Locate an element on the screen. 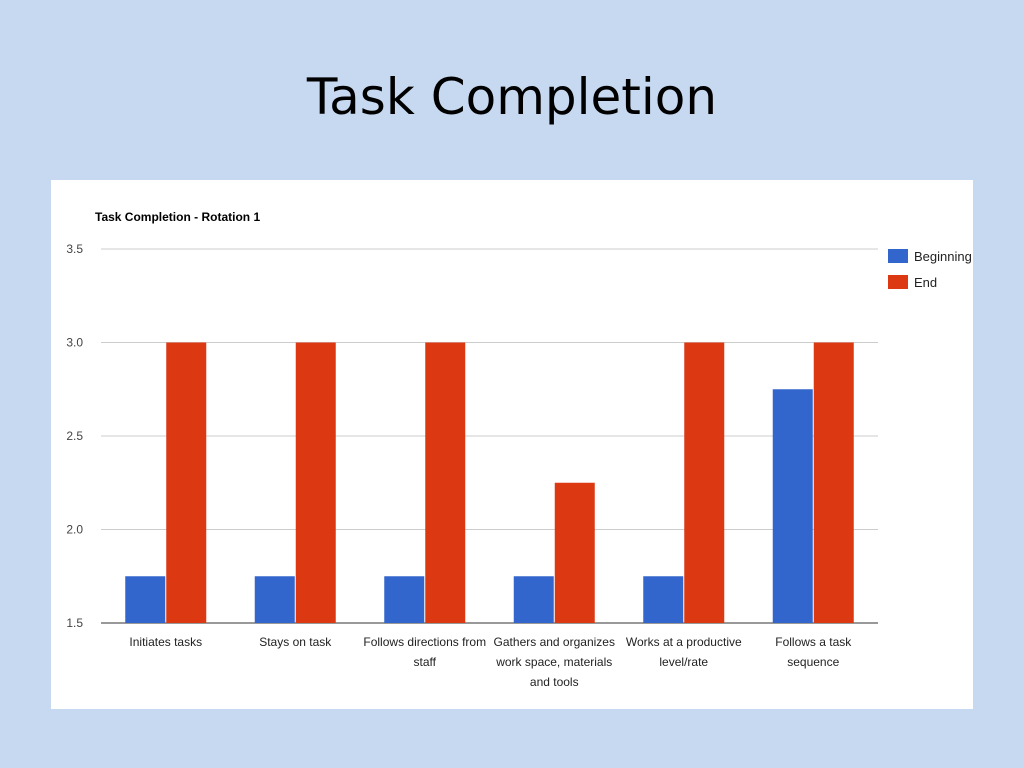 Image resolution: width=1024 pixels, height=768 pixels. category-label: Works at a productive level/rate is located at coordinates (684, 652).